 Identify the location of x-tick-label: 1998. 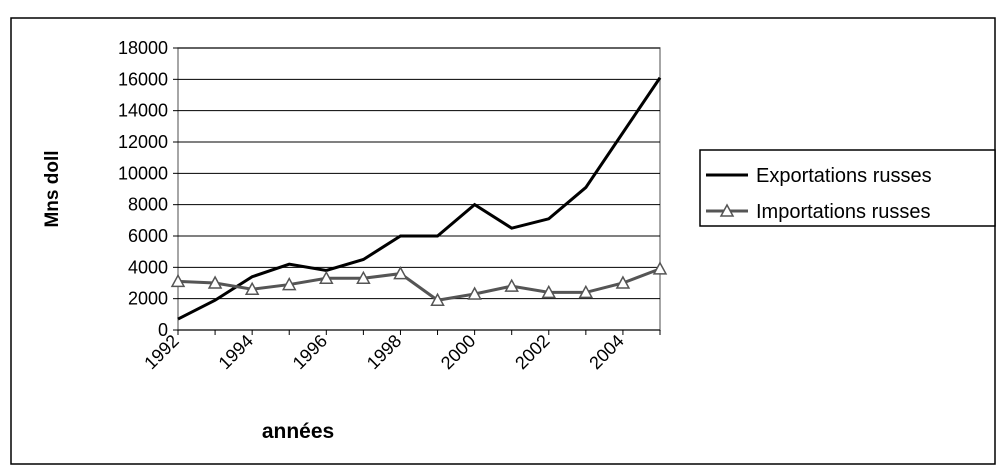
(384, 352).